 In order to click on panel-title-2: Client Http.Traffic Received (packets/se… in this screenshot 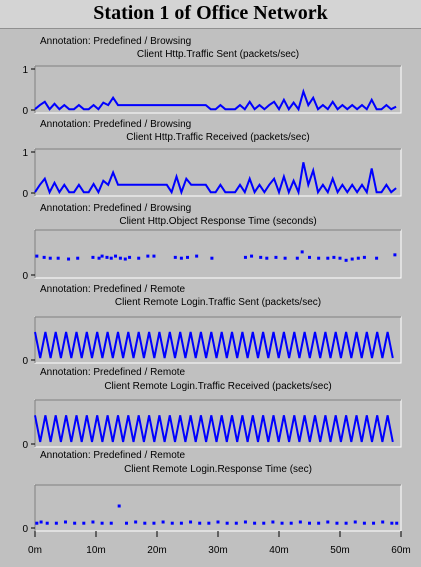, I will do `click(217, 137)`.